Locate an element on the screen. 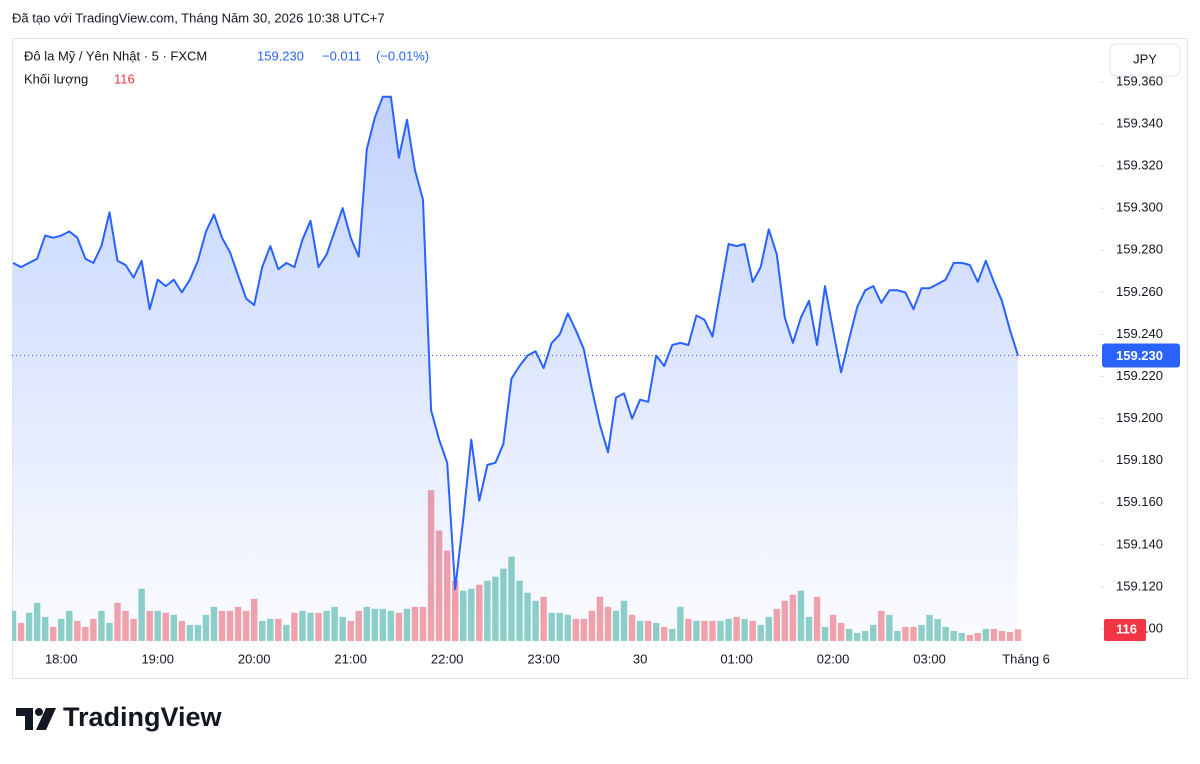  volume-badge is located at coordinates (1125, 630).